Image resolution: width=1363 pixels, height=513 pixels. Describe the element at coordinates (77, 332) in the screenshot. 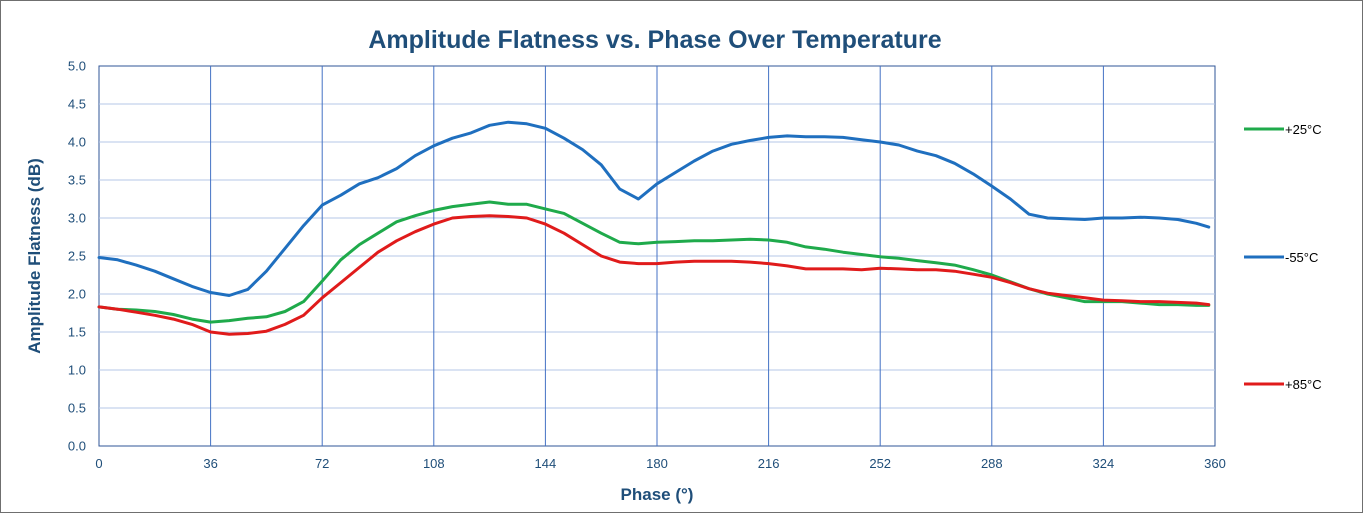

I see `y-tick-label: 1.5` at that location.